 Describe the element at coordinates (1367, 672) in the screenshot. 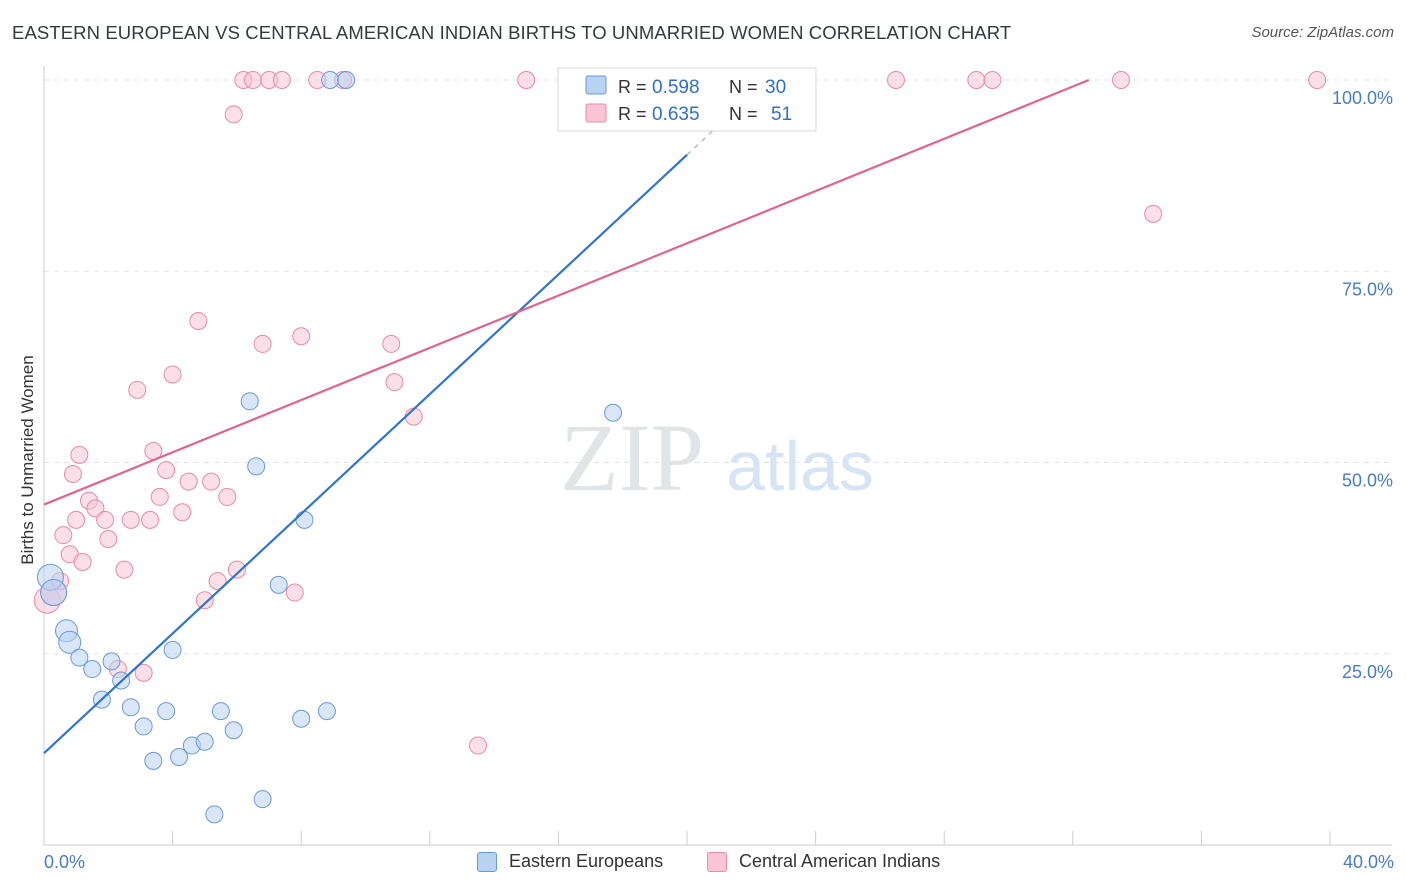

I see `y-tick-label: 25.0%` at that location.